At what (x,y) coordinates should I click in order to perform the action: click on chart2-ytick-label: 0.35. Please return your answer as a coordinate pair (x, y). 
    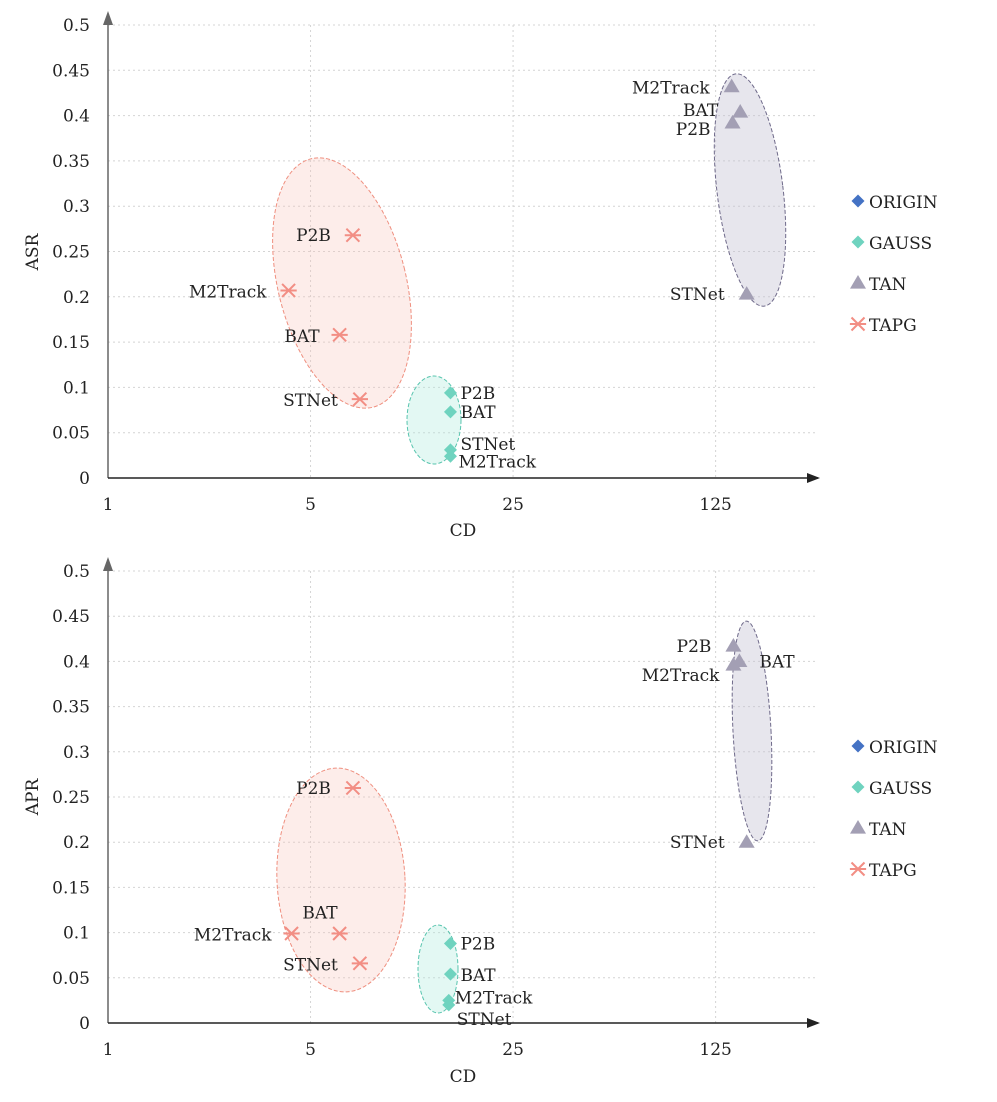
    Looking at the image, I should click on (71, 708).